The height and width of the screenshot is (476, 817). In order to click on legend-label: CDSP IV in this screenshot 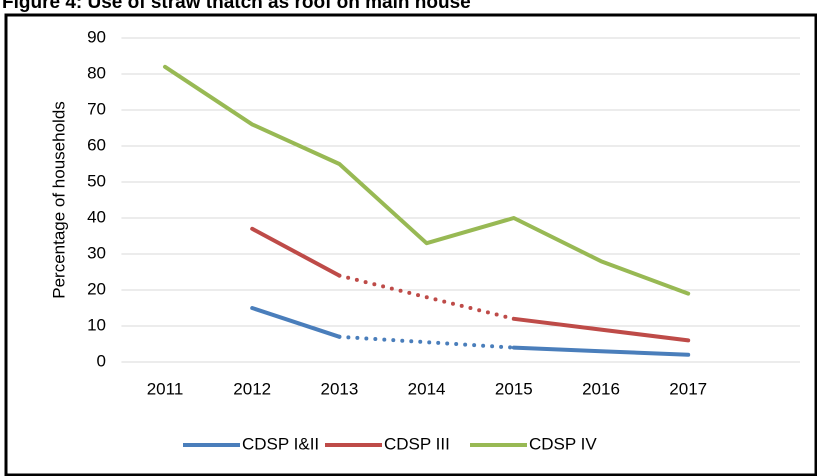, I will do `click(563, 443)`.